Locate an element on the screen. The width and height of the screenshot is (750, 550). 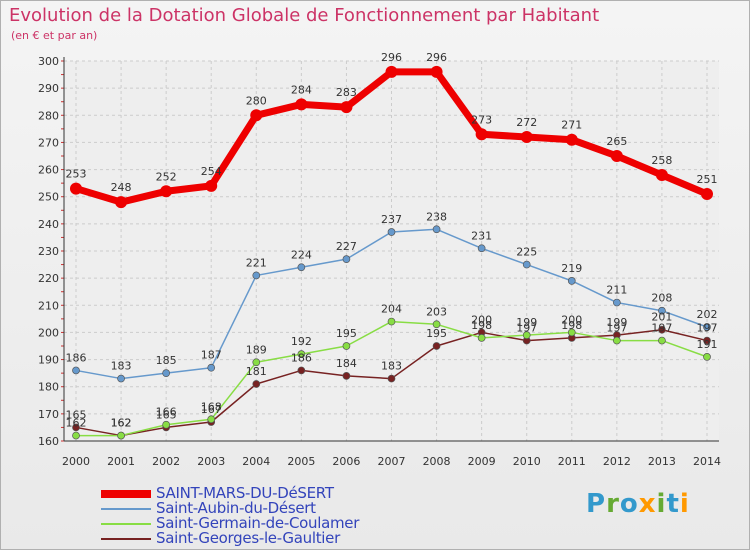
data-label: 280 is located at coordinates (256, 100).